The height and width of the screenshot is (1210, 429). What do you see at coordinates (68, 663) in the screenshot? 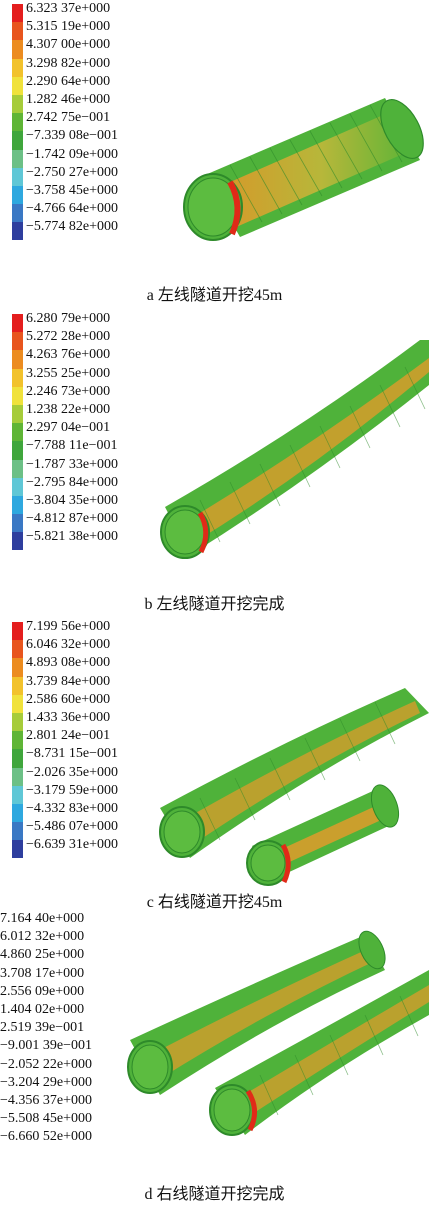
I see `legend-value: 4.893 08e+000` at bounding box center [68, 663].